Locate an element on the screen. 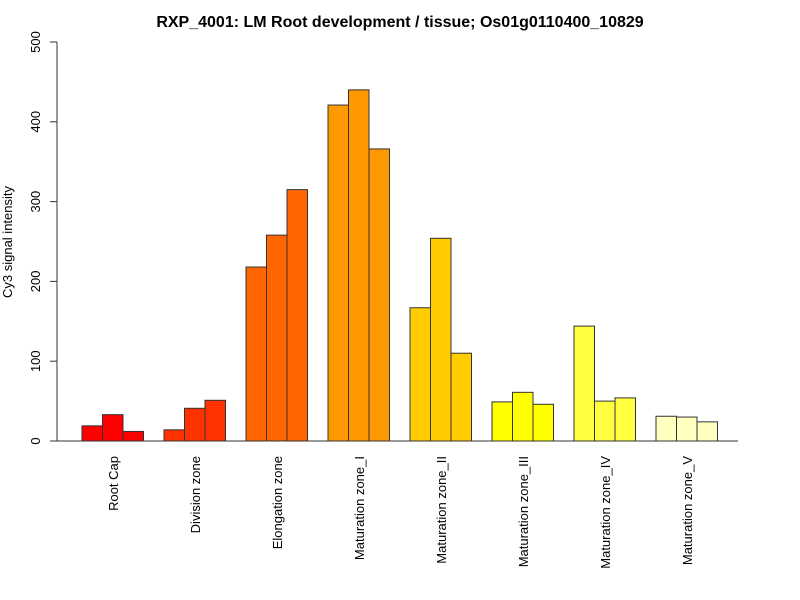 The image size is (800, 600). y-tick-label: 0 is located at coordinates (35, 440).